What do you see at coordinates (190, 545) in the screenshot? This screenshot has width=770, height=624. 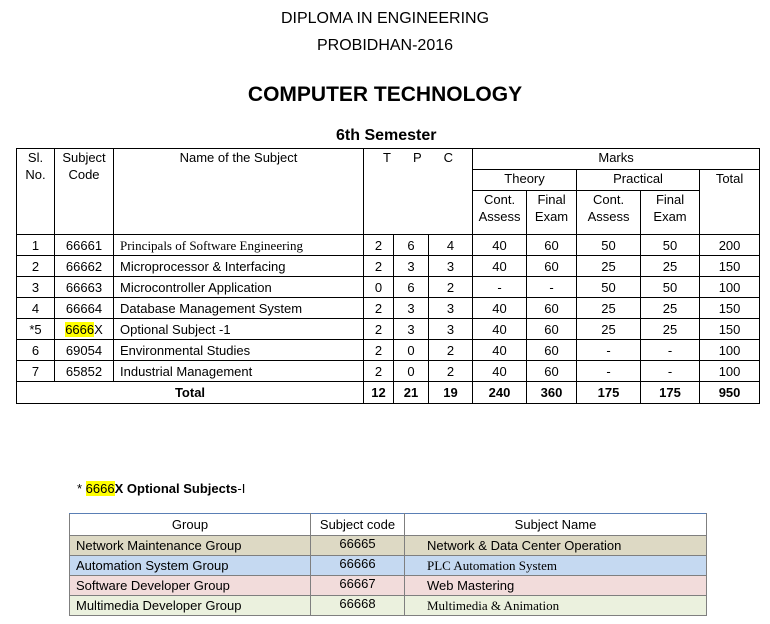 I see `group-cell: Network Maintenance Group` at bounding box center [190, 545].